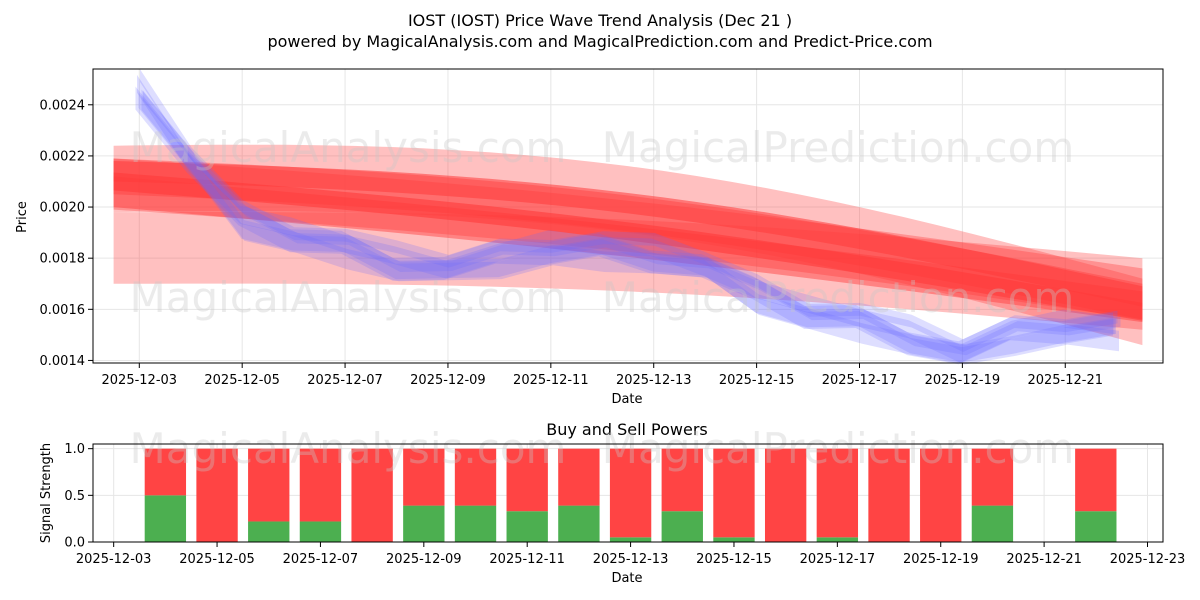  What do you see at coordinates (941, 559) in the screenshot?
I see `bar-x-tick-label: 2025-12-19` at bounding box center [941, 559].